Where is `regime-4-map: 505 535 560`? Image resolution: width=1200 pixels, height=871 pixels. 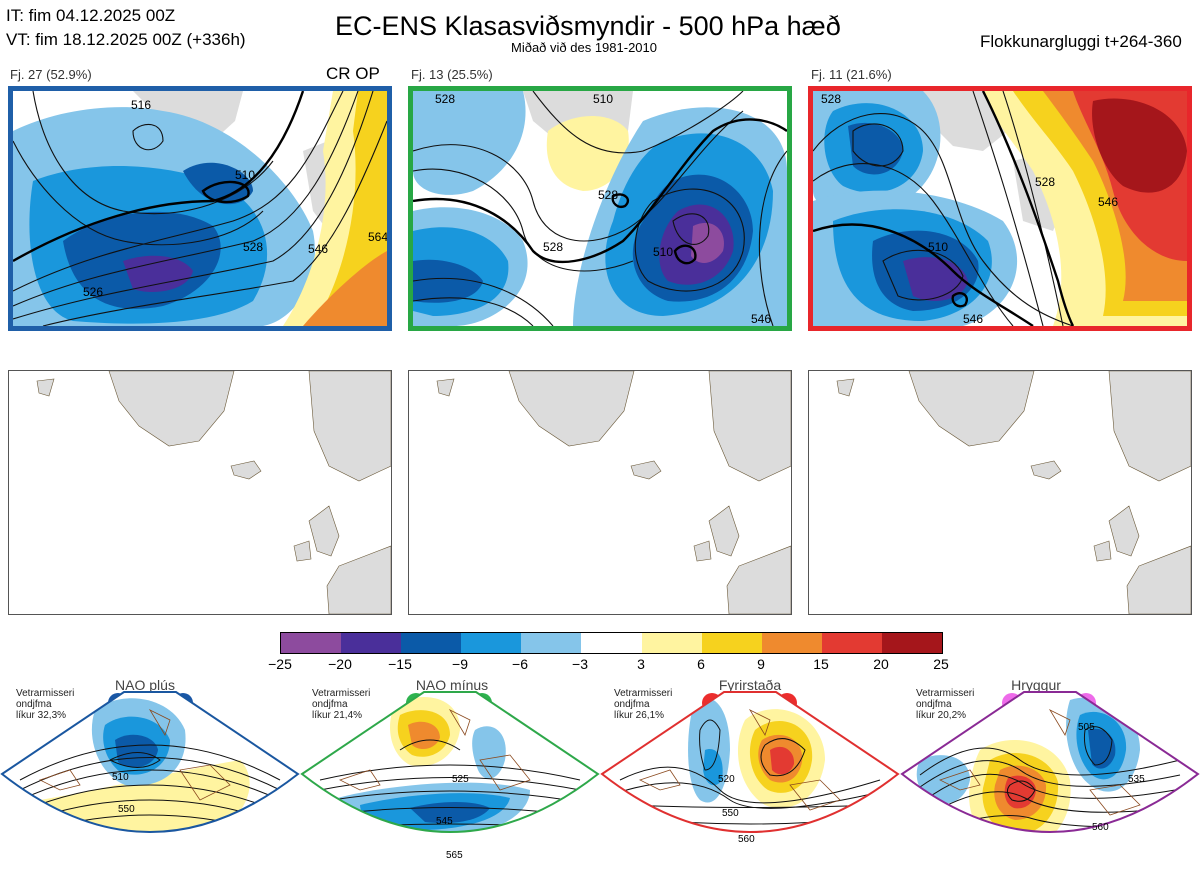
regime-4-map: 505 535 560 is located at coordinates (1050, 762).